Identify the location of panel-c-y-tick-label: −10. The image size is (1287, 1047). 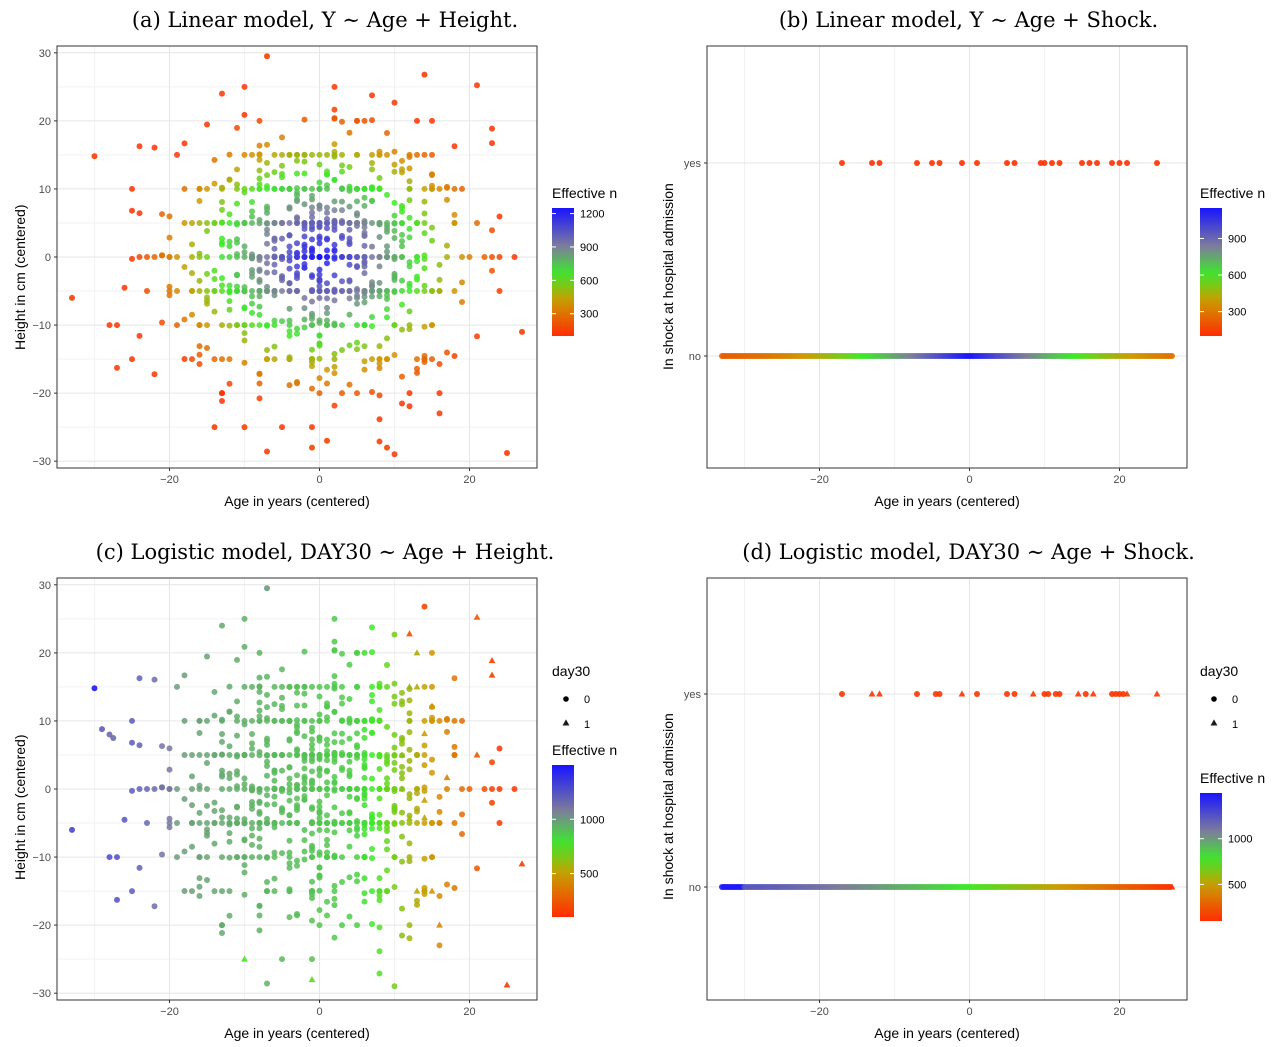
(41, 858).